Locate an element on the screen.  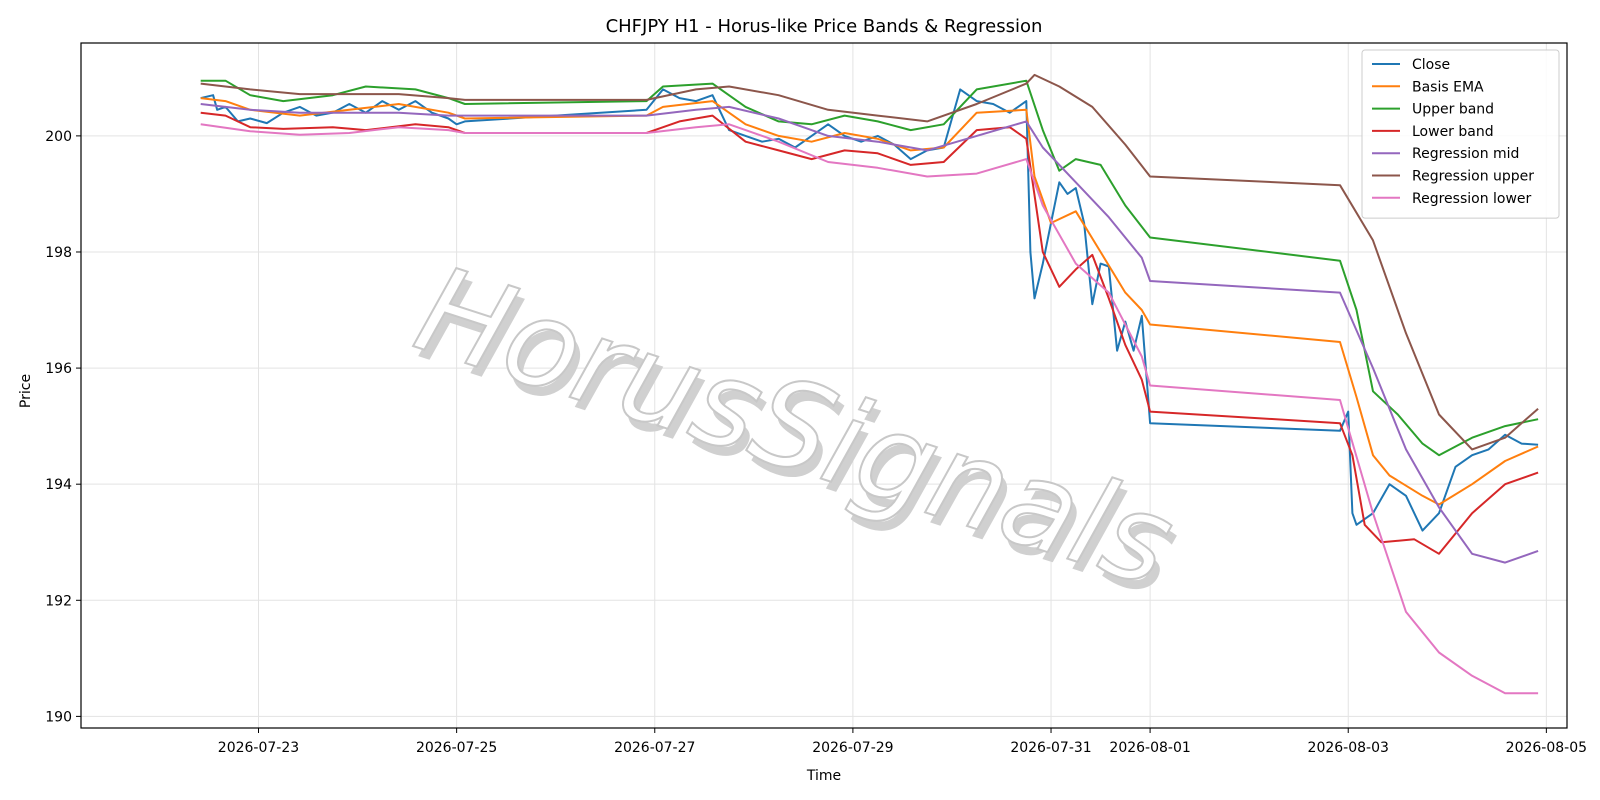
x-tick-label: 2026-07-27 is located at coordinates (654, 748).